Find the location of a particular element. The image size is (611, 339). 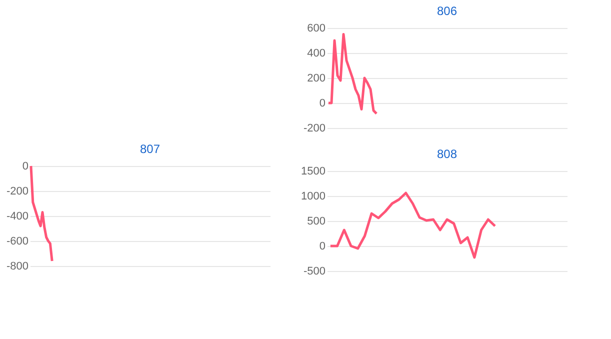

y-tick-label: 1500 is located at coordinates (313, 172).